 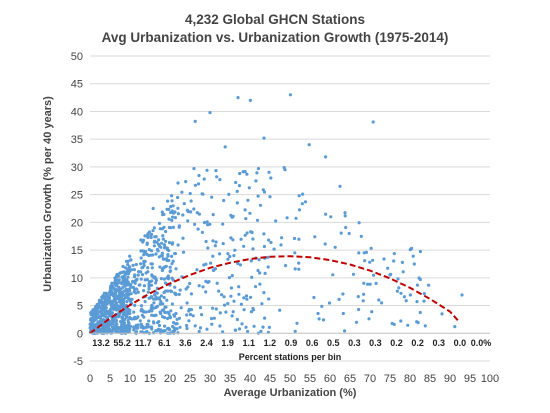 I want to click on y-tick-label: 30, so click(x=77, y=168).